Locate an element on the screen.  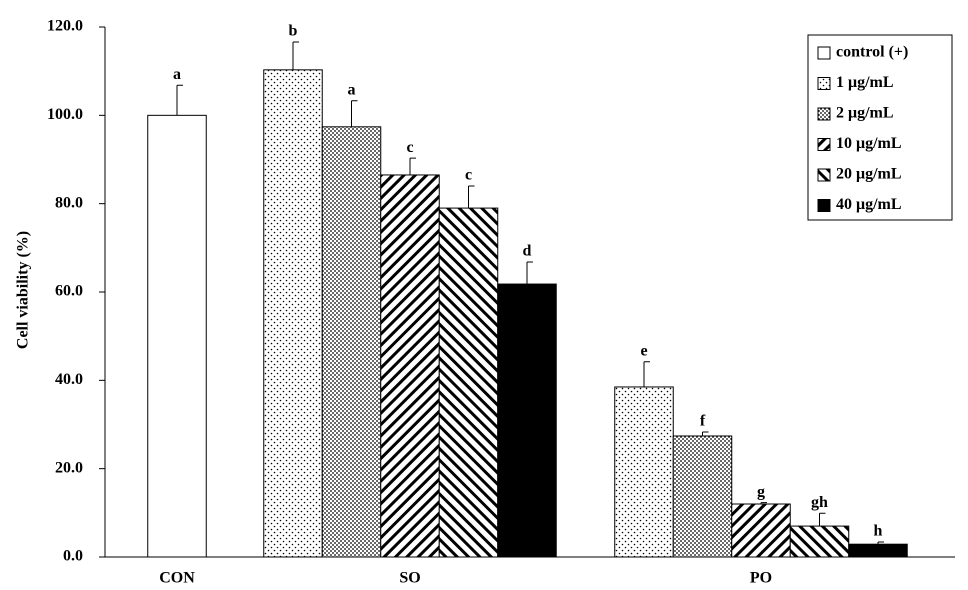
y-tick-label: 100.0 is located at coordinates (65, 114).